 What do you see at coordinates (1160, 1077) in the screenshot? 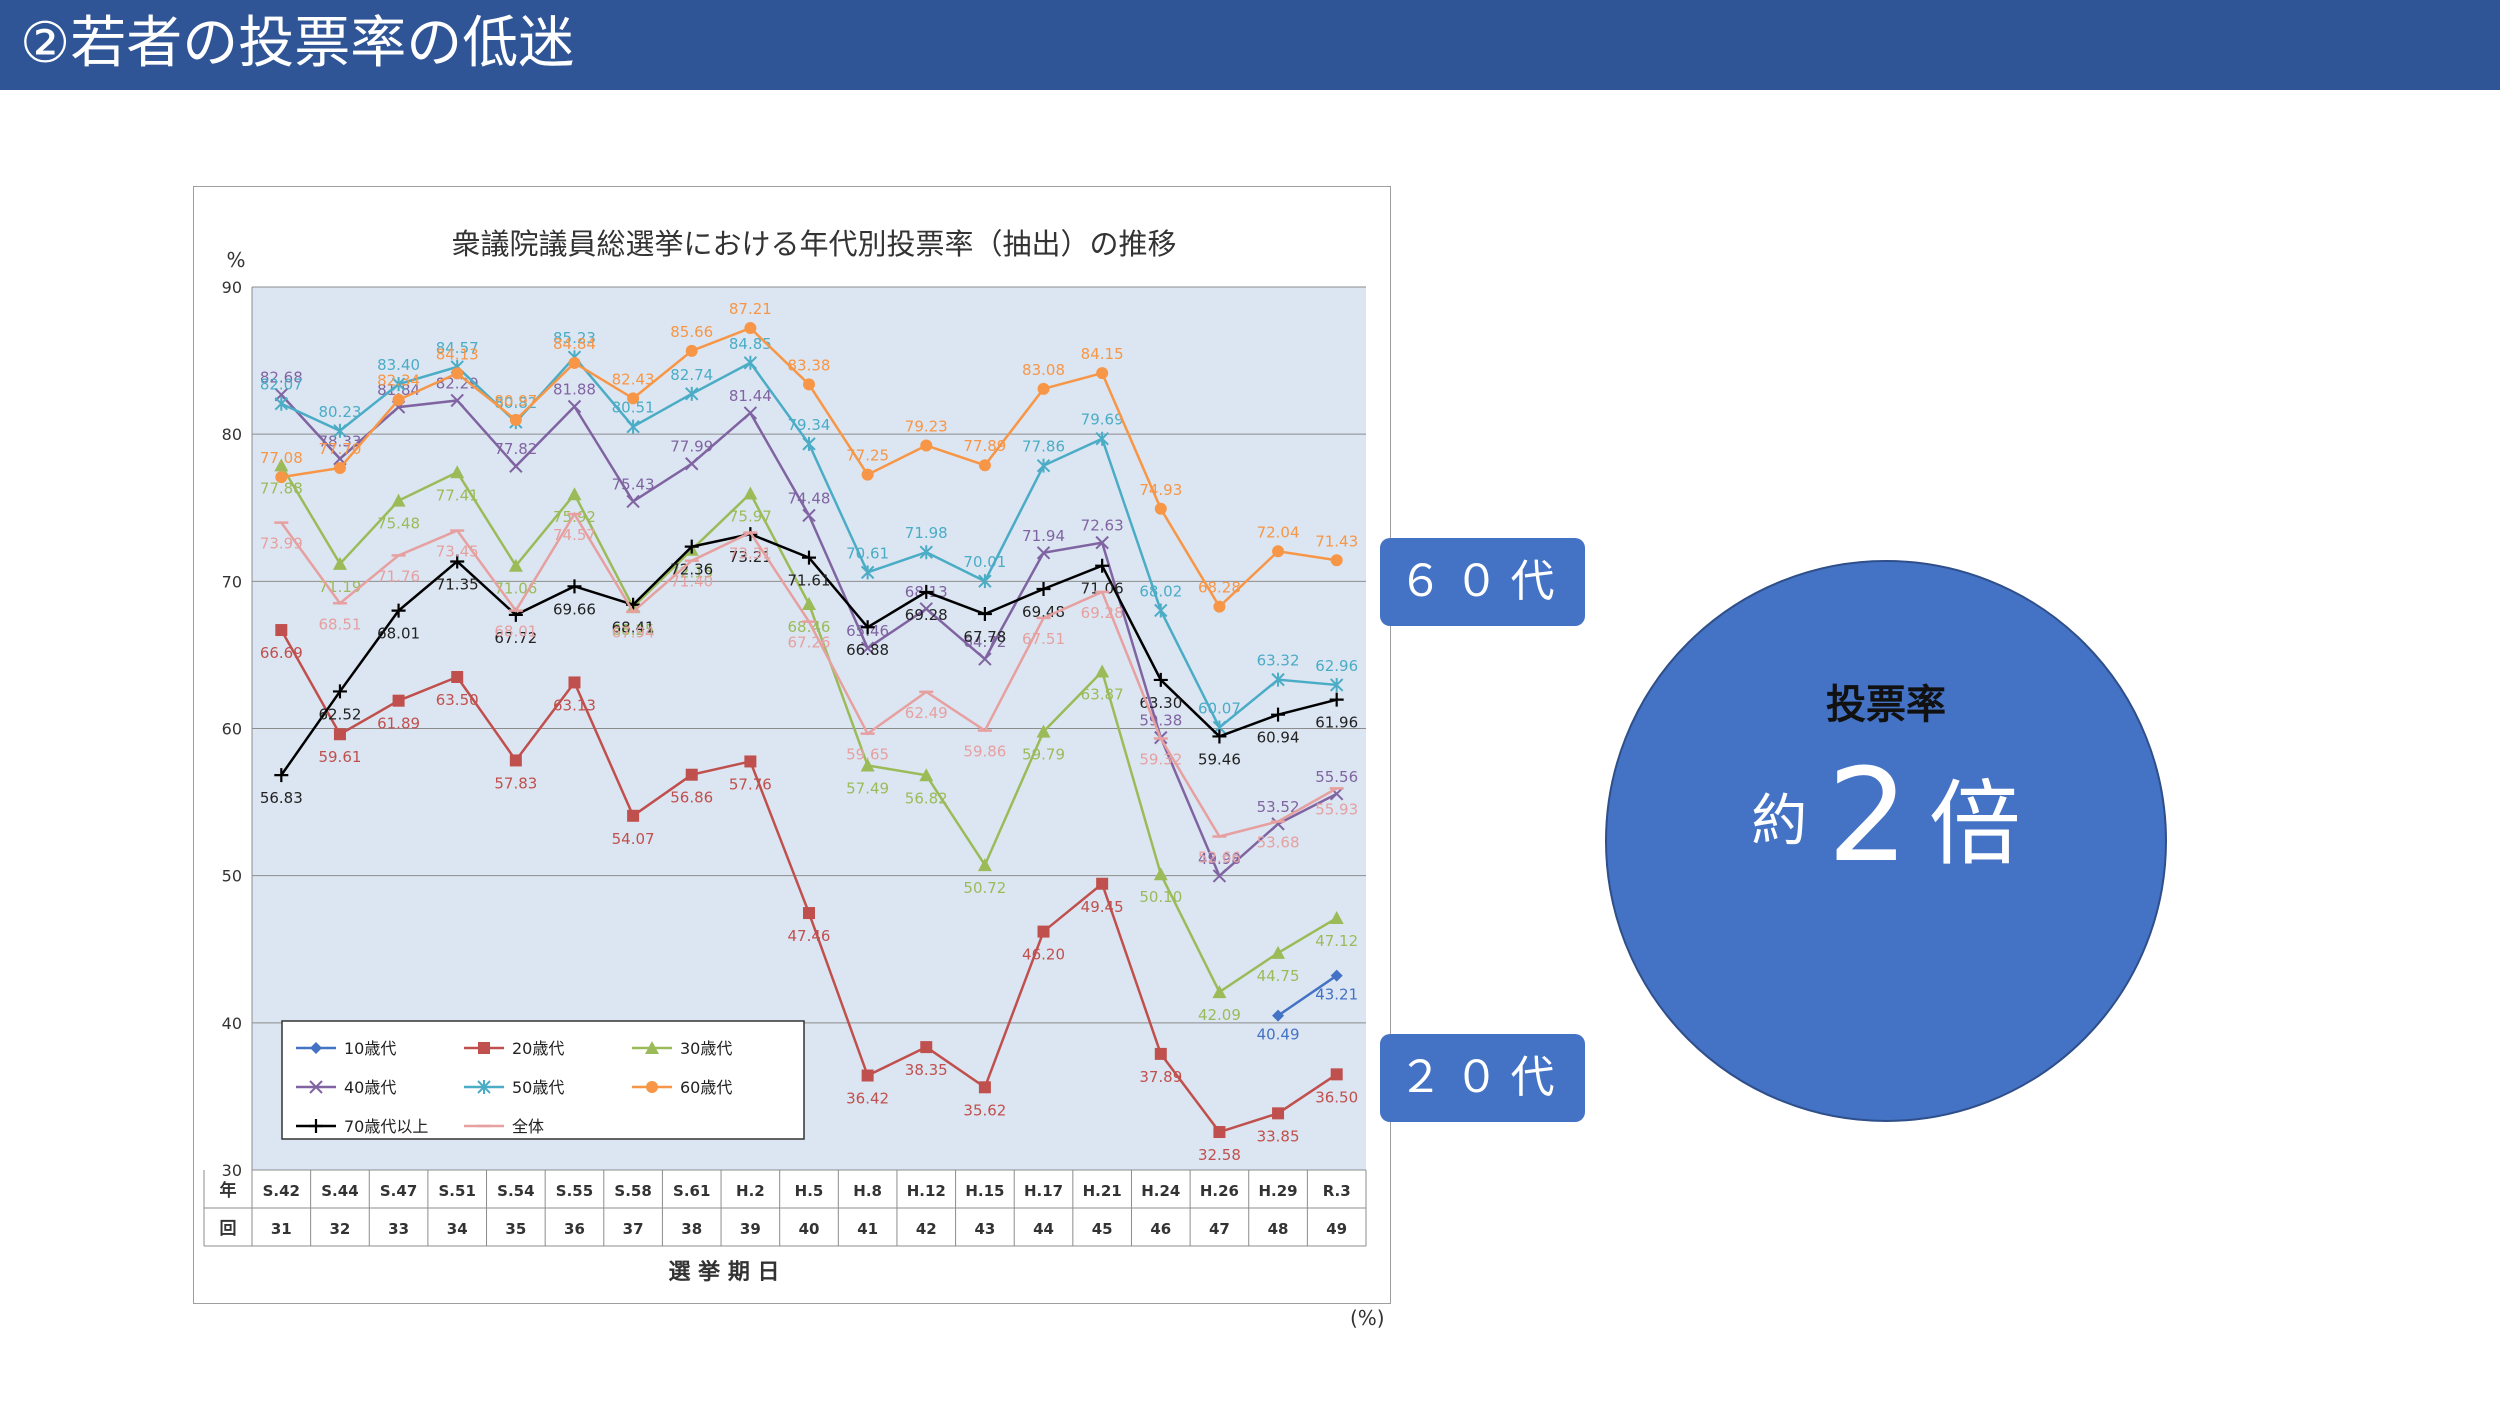
I see `data-label: 37.89` at bounding box center [1160, 1077].